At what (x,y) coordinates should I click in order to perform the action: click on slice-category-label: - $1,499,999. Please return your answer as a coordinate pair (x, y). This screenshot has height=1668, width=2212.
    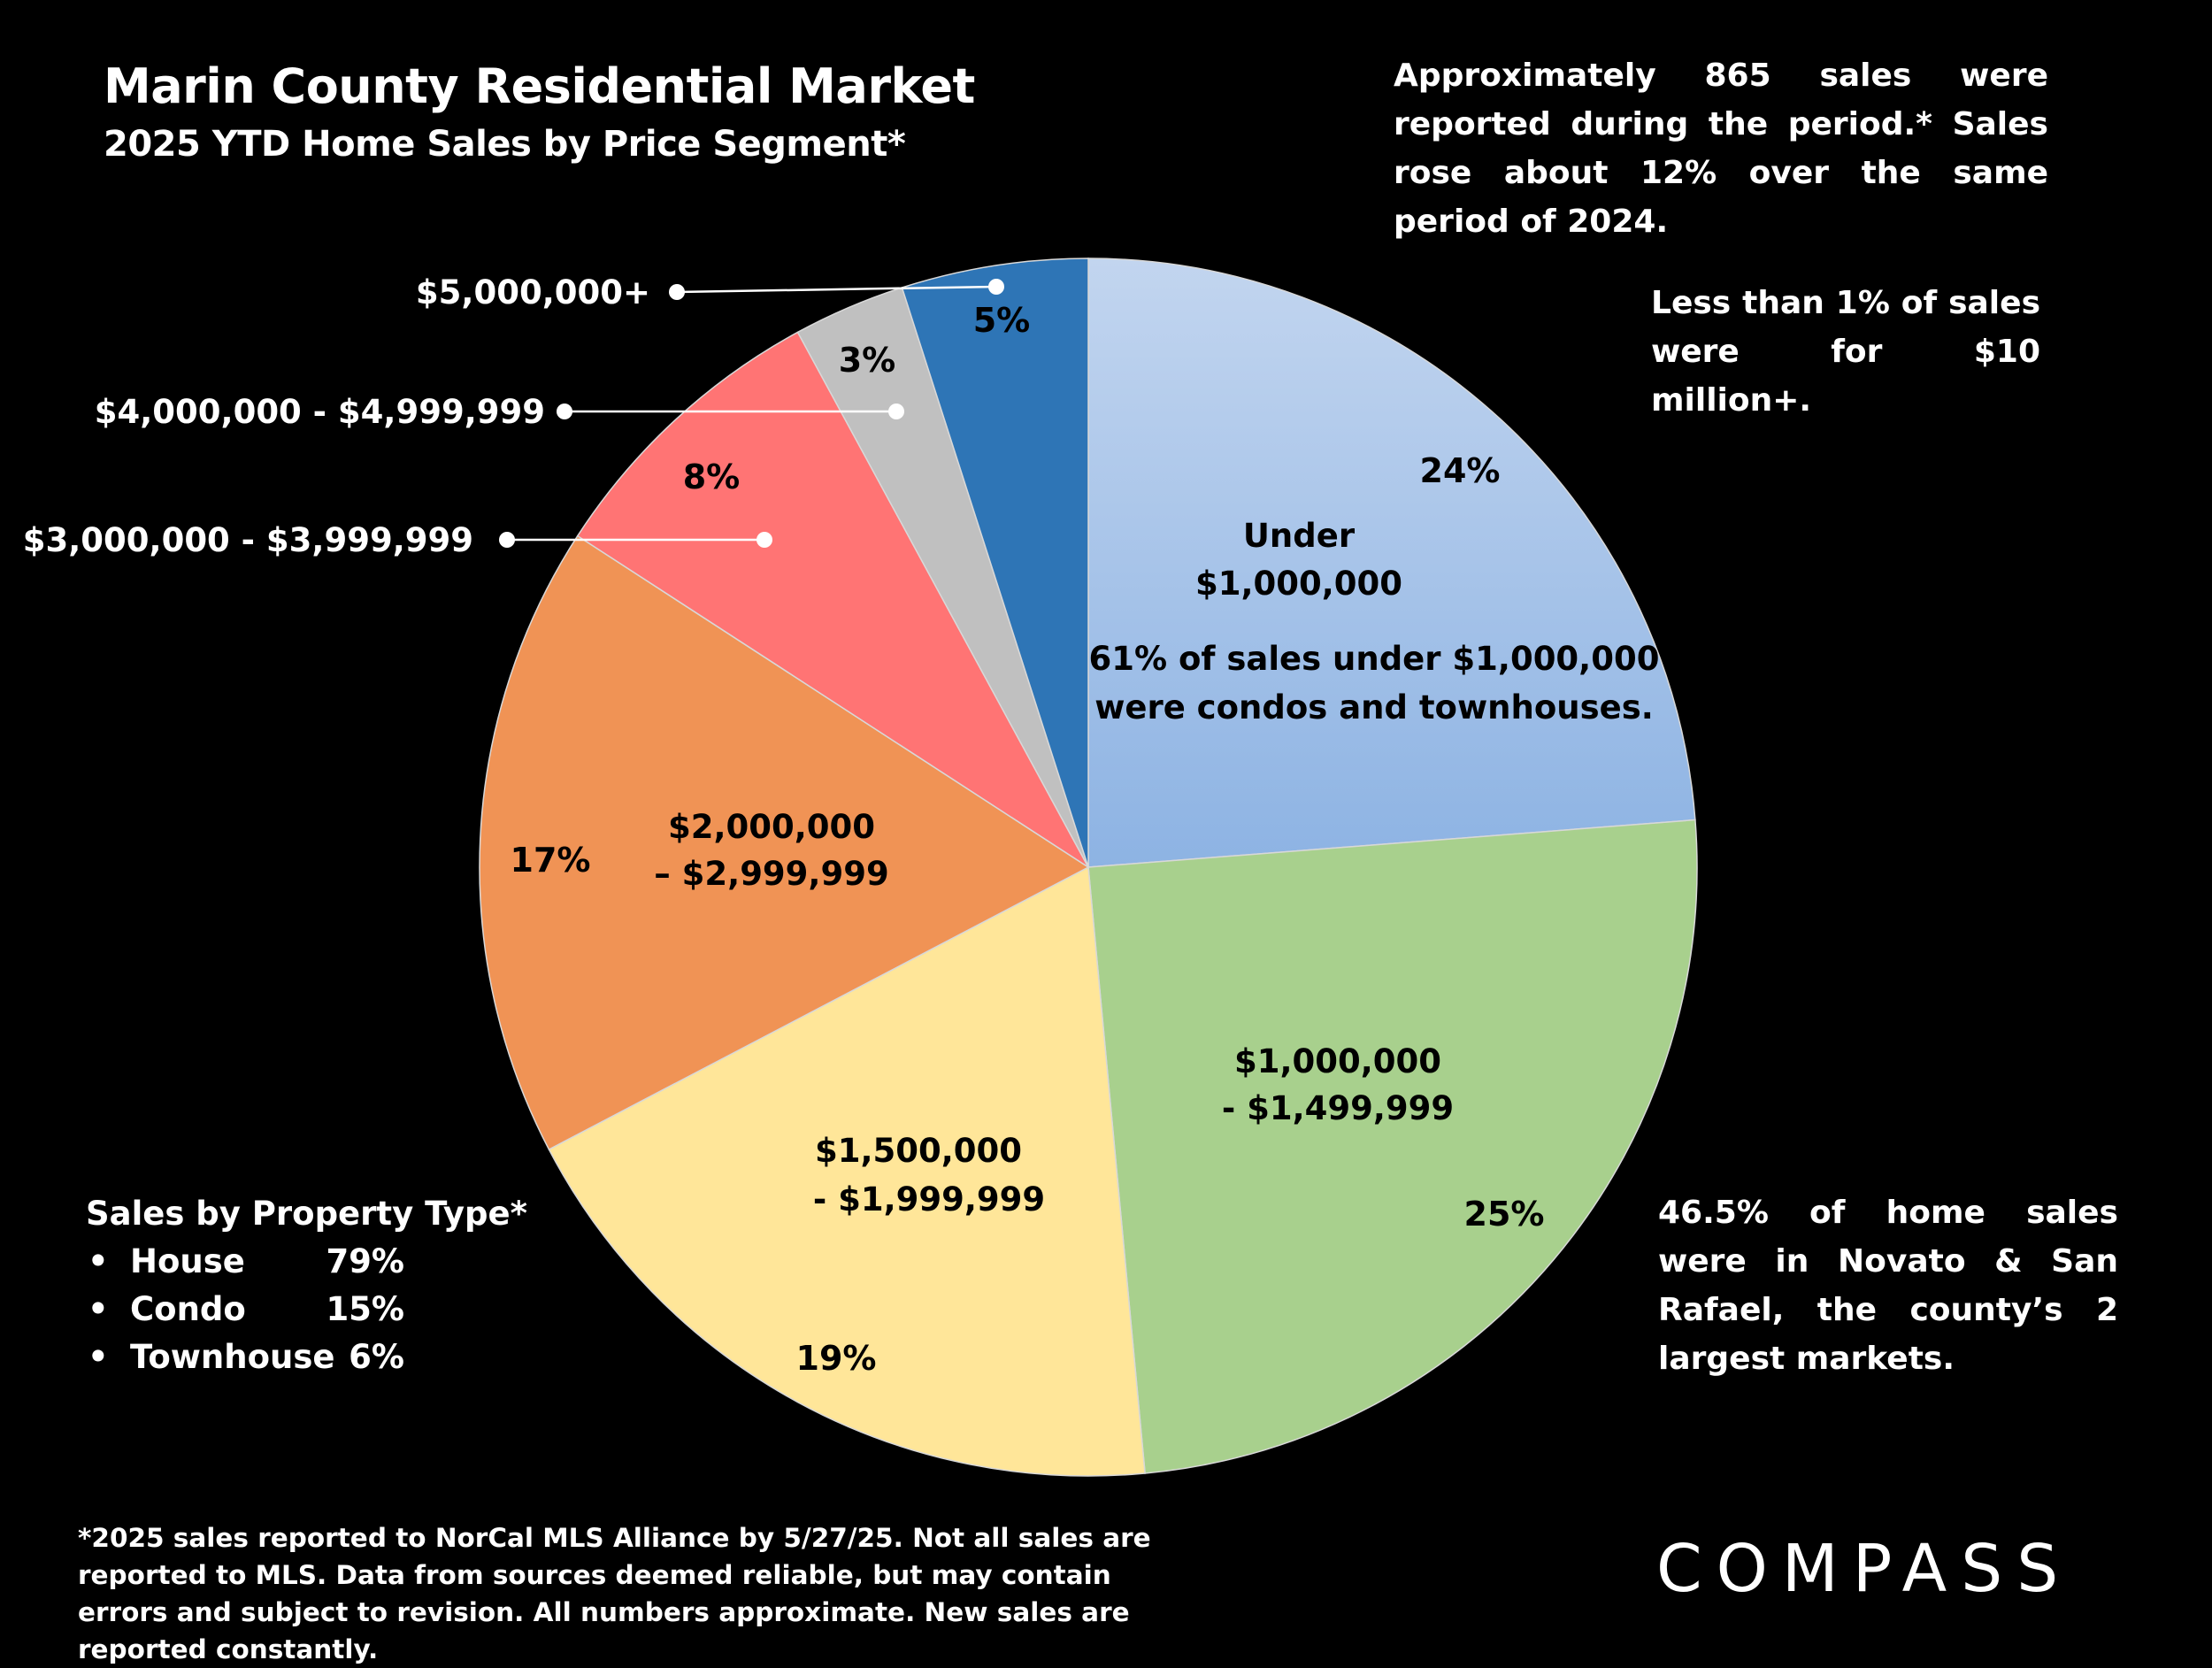
    Looking at the image, I should click on (1338, 1108).